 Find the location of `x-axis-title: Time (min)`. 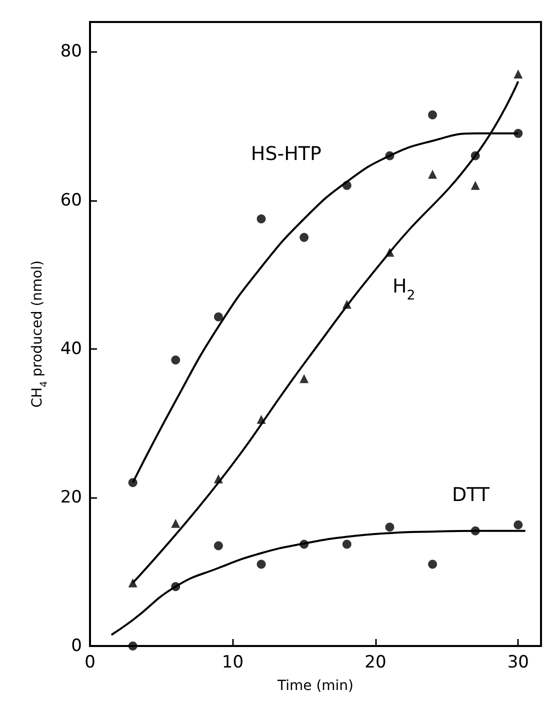

x-axis-title: Time (min) is located at coordinates (315, 686).